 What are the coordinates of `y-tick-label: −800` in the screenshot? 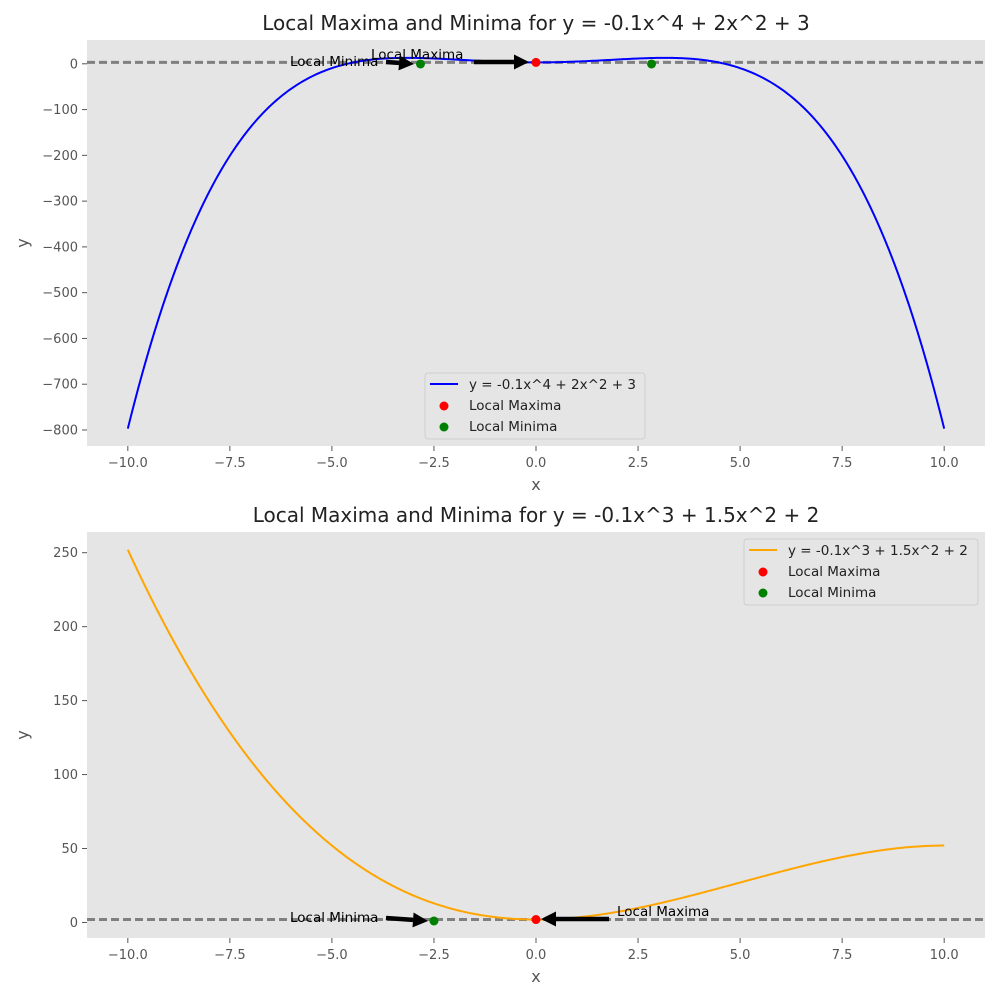 It's located at (60, 430).